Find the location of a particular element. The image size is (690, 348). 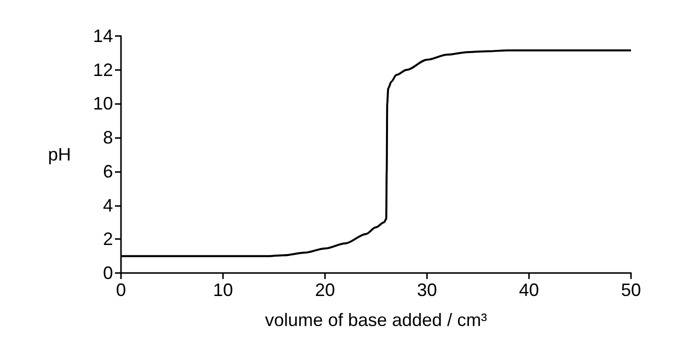

y-tick-label: 2 is located at coordinates (107, 239).